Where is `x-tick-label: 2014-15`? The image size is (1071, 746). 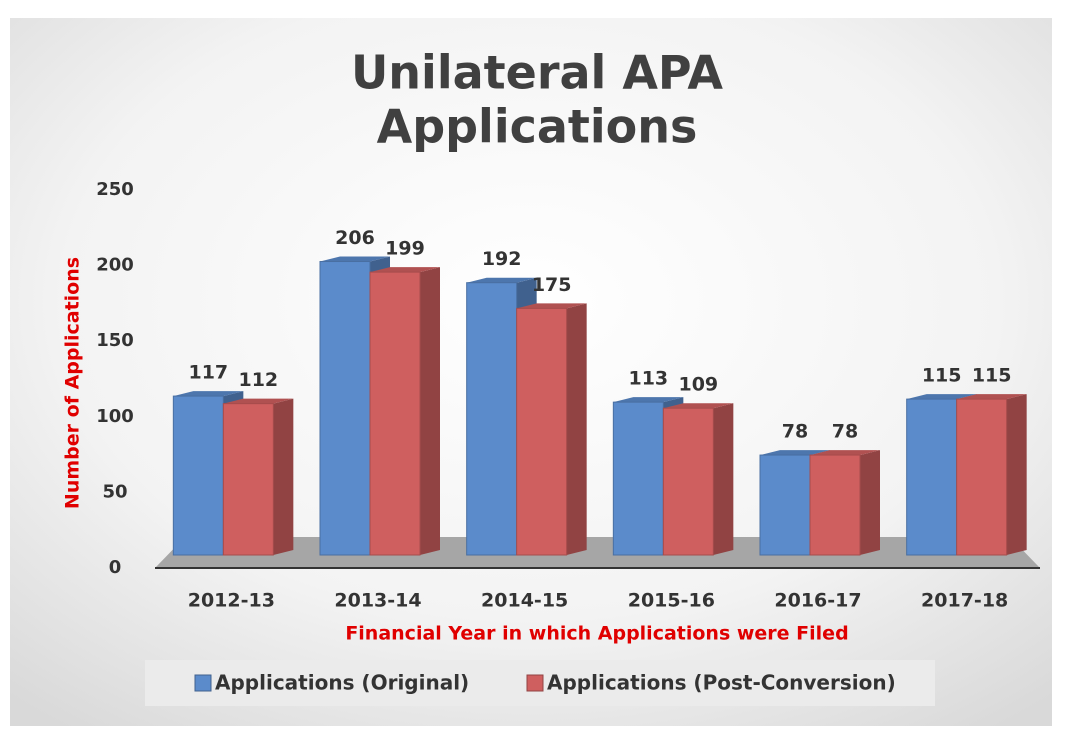 x-tick-label: 2014-15 is located at coordinates (524, 601).